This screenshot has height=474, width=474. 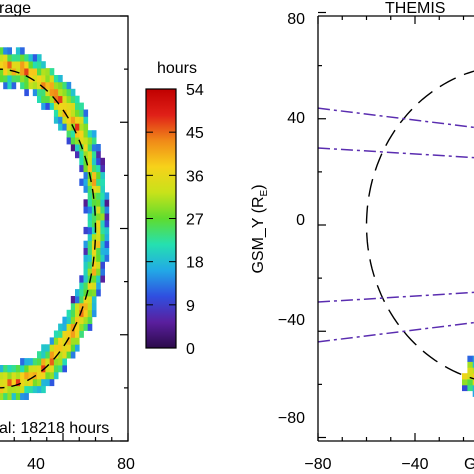 I want to click on right-y-axis-label-close: ), so click(x=258, y=186).